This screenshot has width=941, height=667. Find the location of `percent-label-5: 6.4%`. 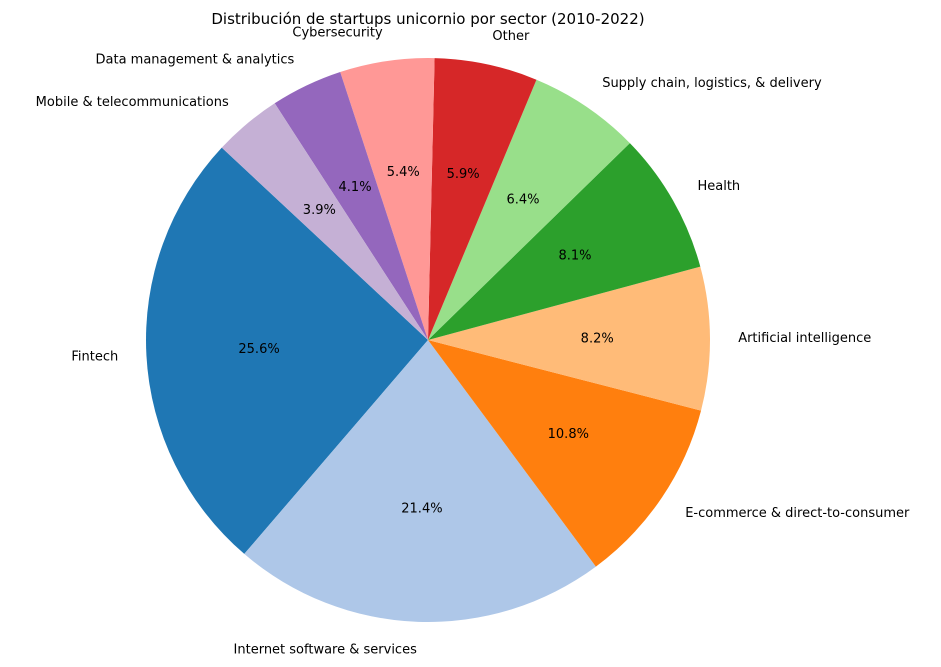

percent-label-5: 6.4% is located at coordinates (522, 199).